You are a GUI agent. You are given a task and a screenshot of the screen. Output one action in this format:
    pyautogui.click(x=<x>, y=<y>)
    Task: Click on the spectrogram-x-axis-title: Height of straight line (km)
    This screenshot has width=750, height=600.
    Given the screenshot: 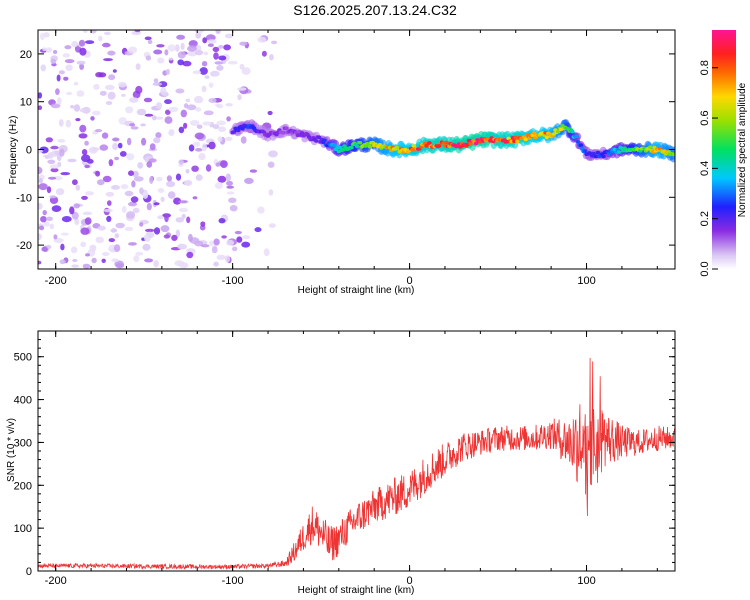 What is the action you would take?
    pyautogui.click(x=356, y=290)
    